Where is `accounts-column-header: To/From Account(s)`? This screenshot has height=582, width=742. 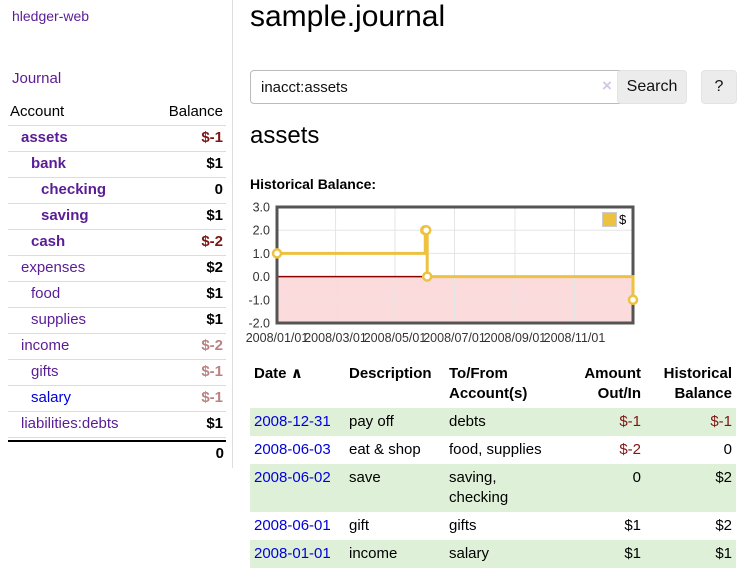
accounts-column-header: To/From Account(s) is located at coordinates (488, 383).